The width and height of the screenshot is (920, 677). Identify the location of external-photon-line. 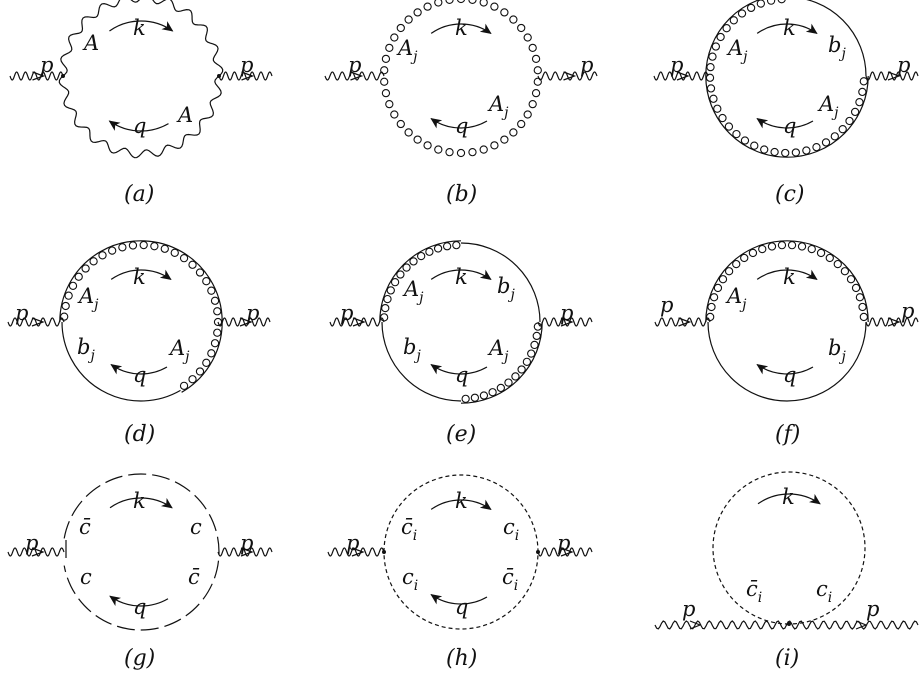
(786, 625).